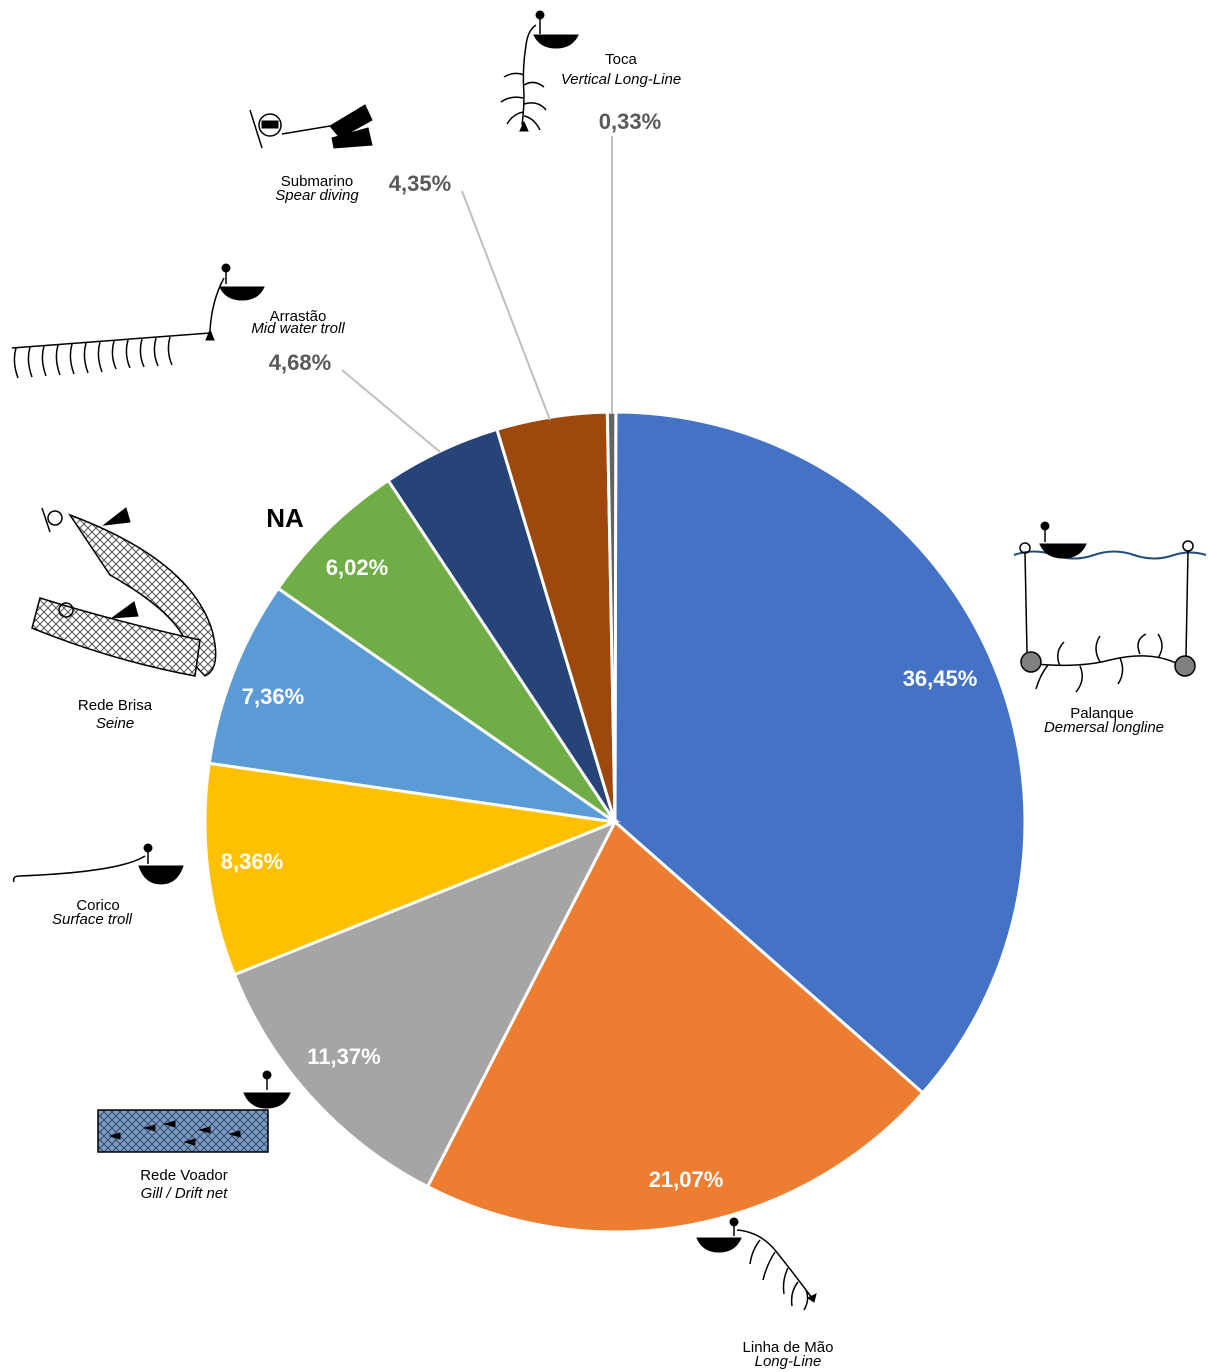  I want to click on slice-value-label: 7,36%, so click(273, 696).